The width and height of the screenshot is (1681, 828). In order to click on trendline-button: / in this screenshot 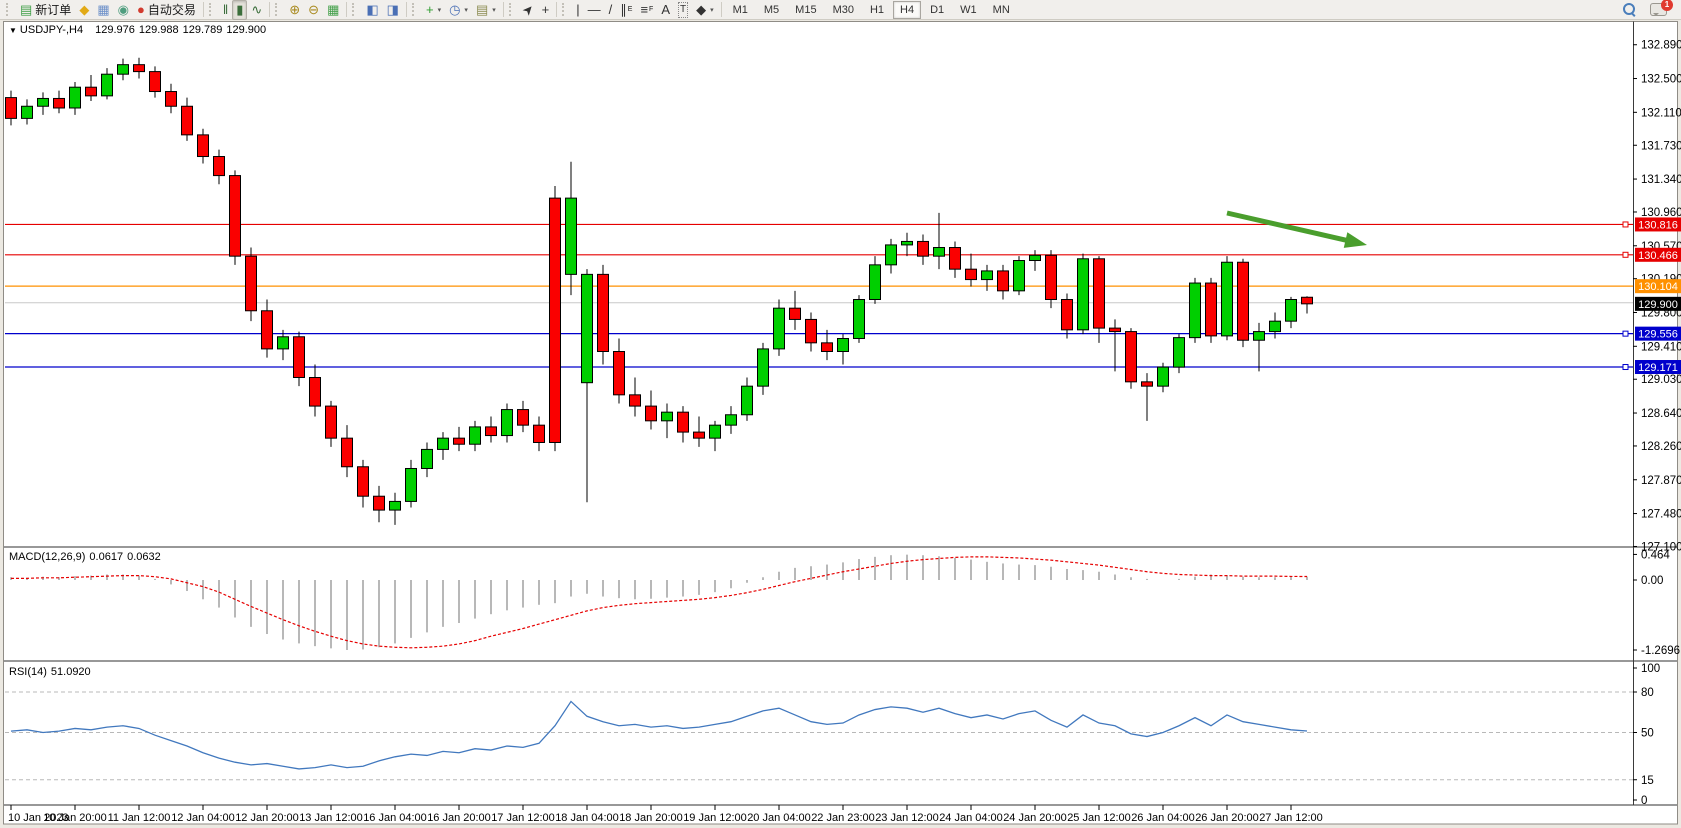, I will do `click(611, 10)`.